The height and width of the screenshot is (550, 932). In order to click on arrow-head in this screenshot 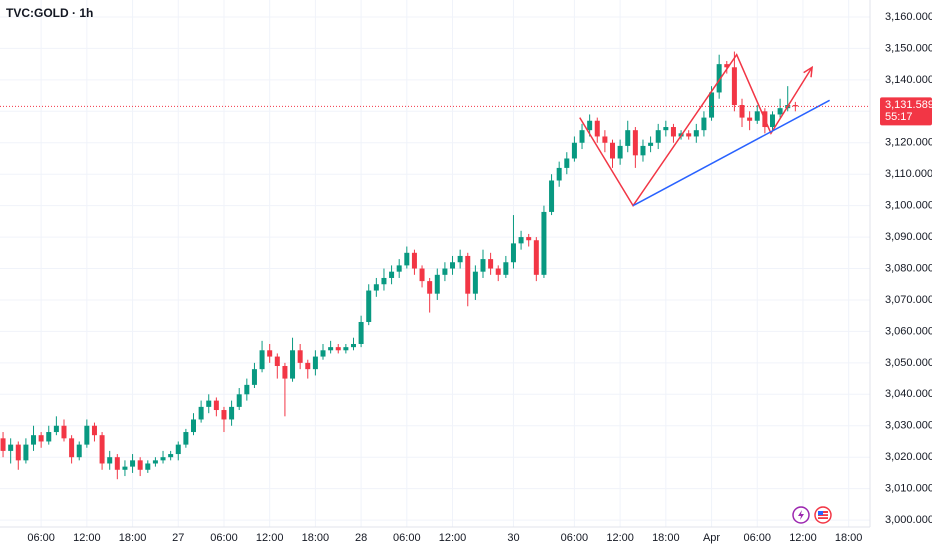, I will do `click(808, 71)`.